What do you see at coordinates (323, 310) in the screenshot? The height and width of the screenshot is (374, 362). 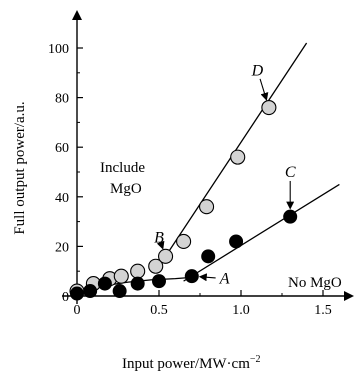 I see `x-tick-label: 1.5` at bounding box center [323, 310].